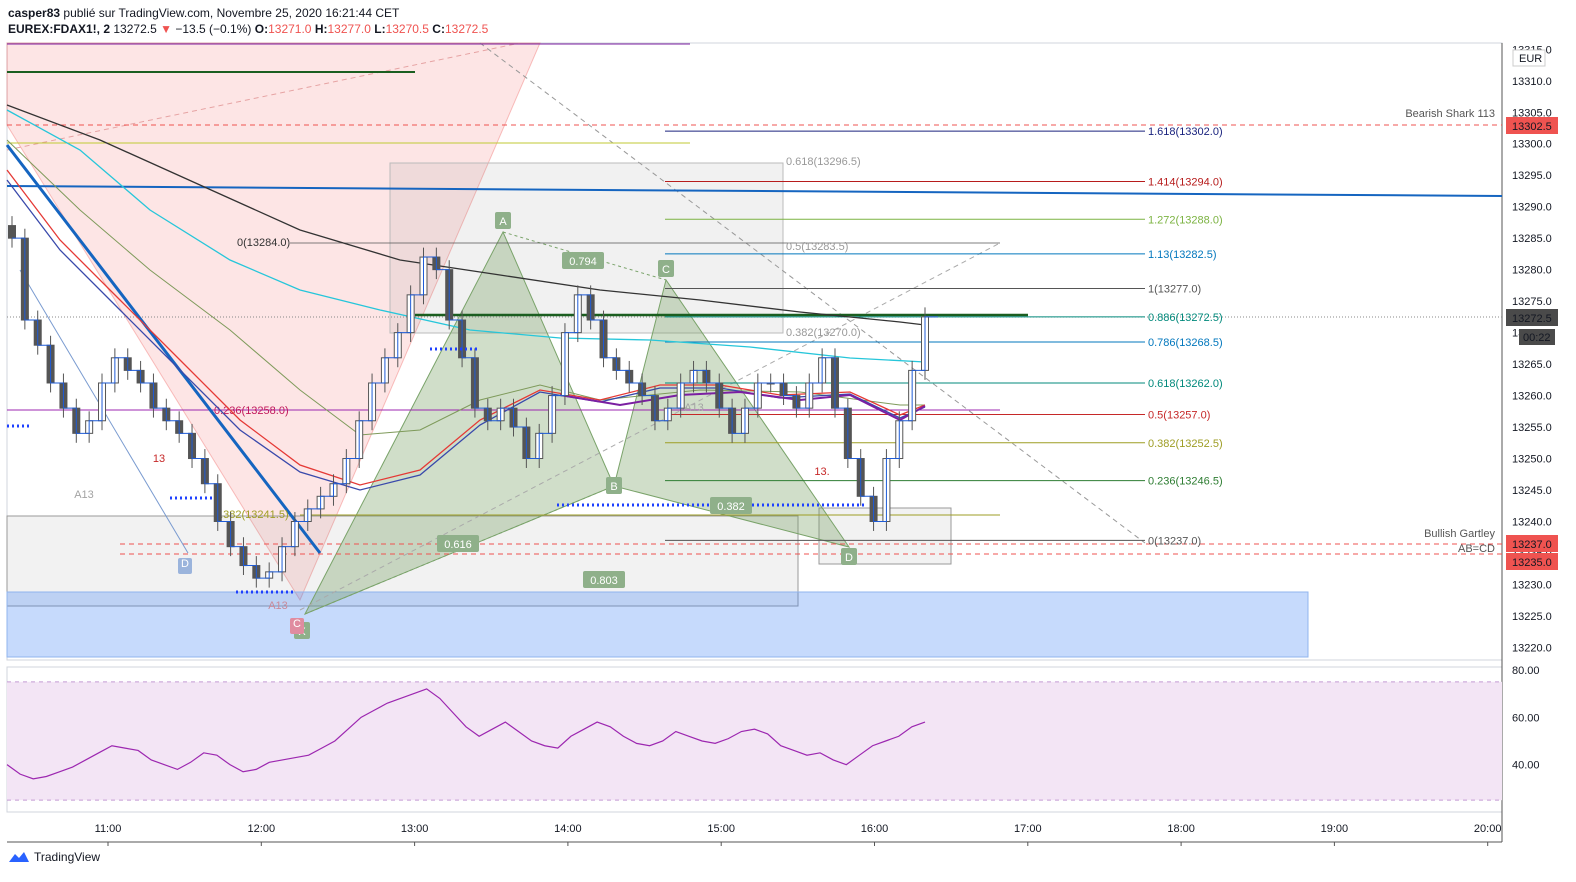 The width and height of the screenshot is (1576, 882). What do you see at coordinates (1532, 176) in the screenshot?
I see `y-tick-label: 13295.0` at bounding box center [1532, 176].